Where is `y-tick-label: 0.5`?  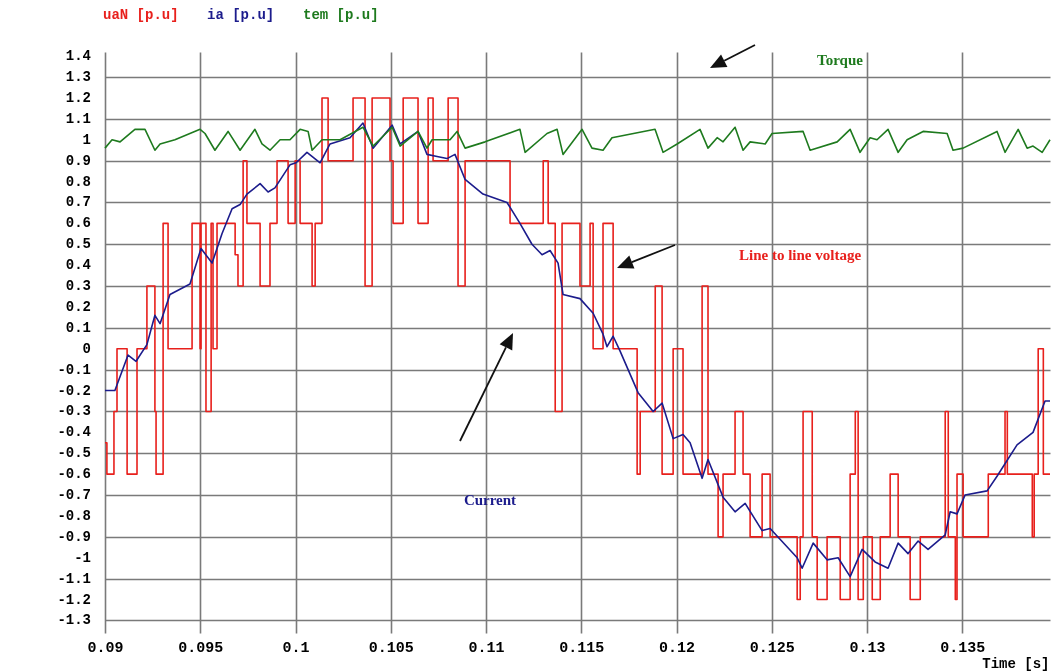 y-tick-label: 0.5 is located at coordinates (78, 244).